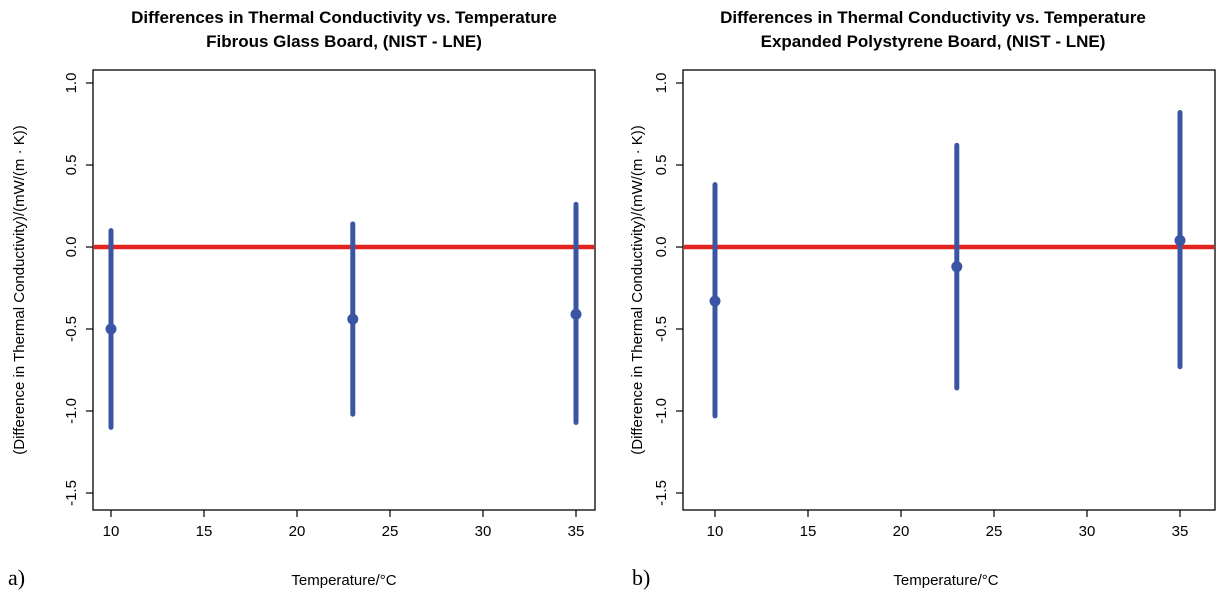  I want to click on x-tick-label-a: 25, so click(390, 531).